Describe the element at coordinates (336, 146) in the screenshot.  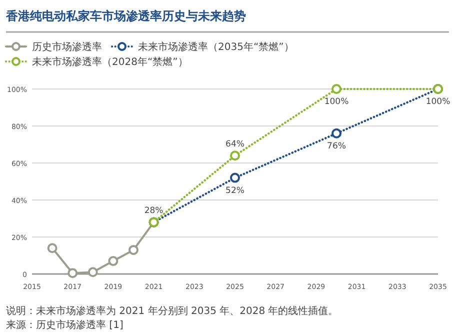
I see `data-label: 76%` at that location.